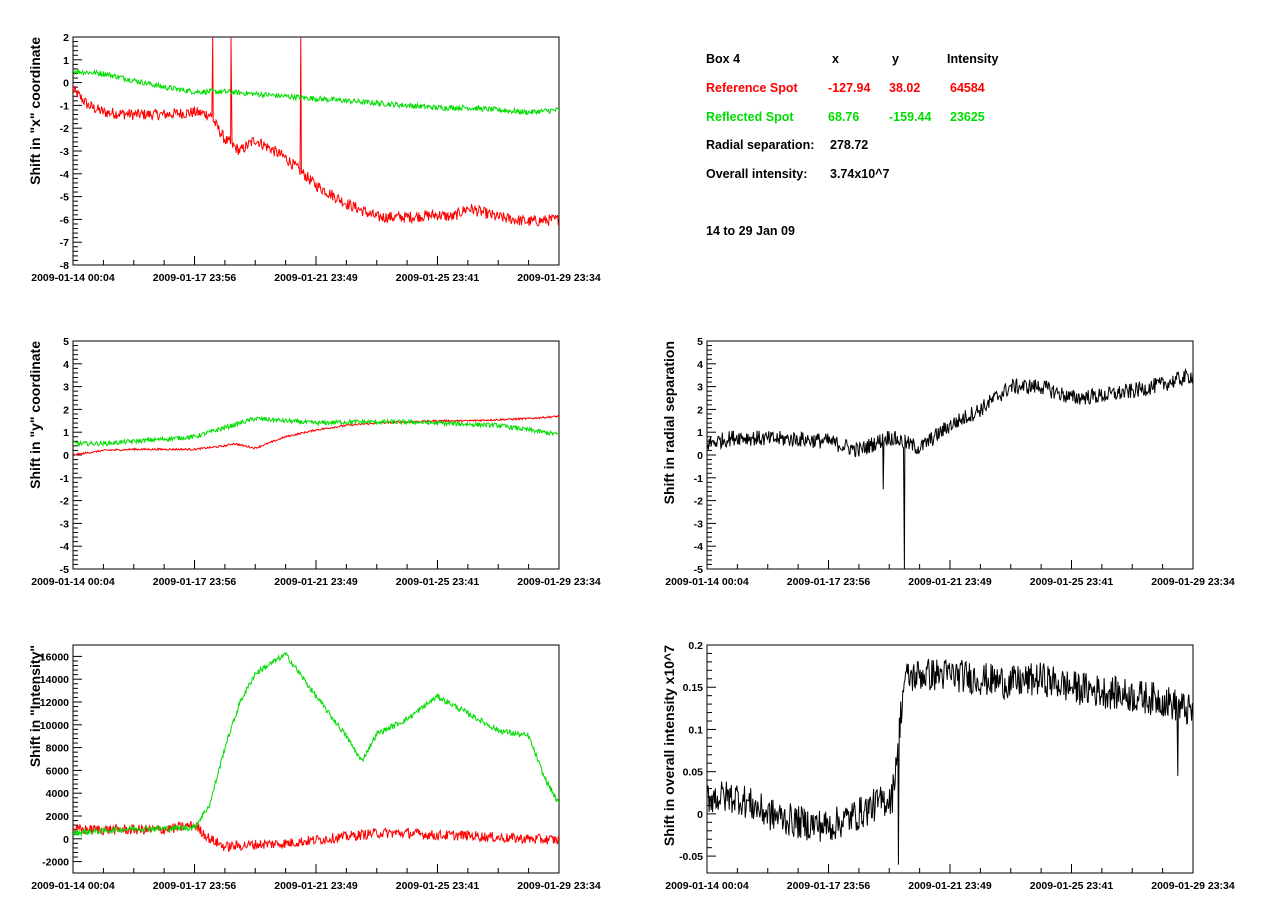 The width and height of the screenshot is (1268, 913). Describe the element at coordinates (895, 59) in the screenshot. I see `y-column-header: y` at that location.